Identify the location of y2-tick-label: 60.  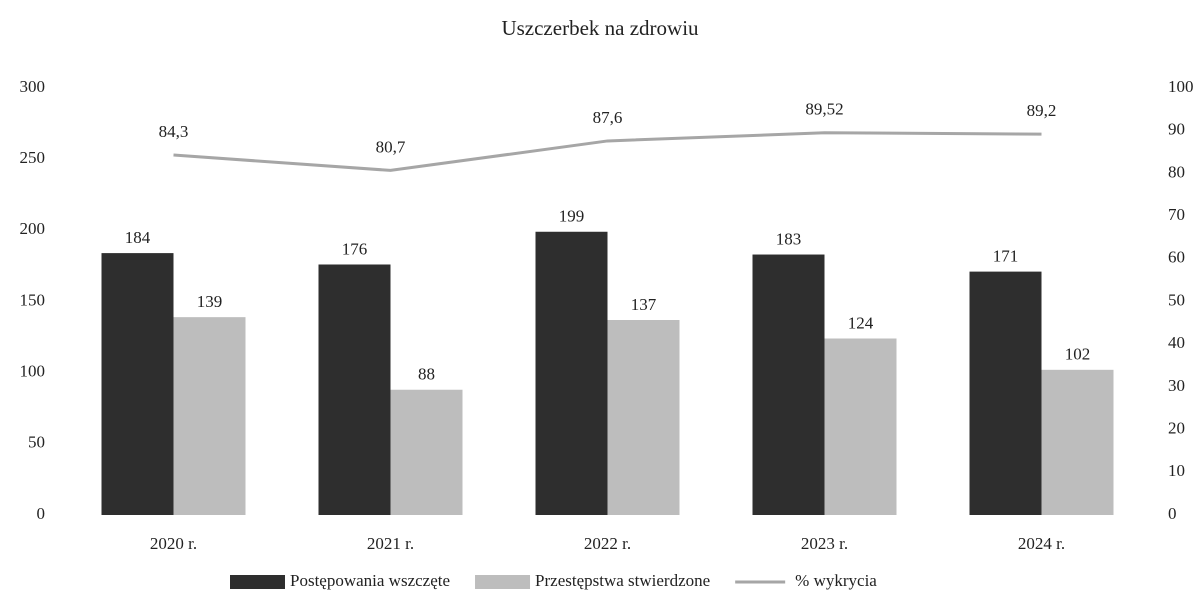
(1176, 257).